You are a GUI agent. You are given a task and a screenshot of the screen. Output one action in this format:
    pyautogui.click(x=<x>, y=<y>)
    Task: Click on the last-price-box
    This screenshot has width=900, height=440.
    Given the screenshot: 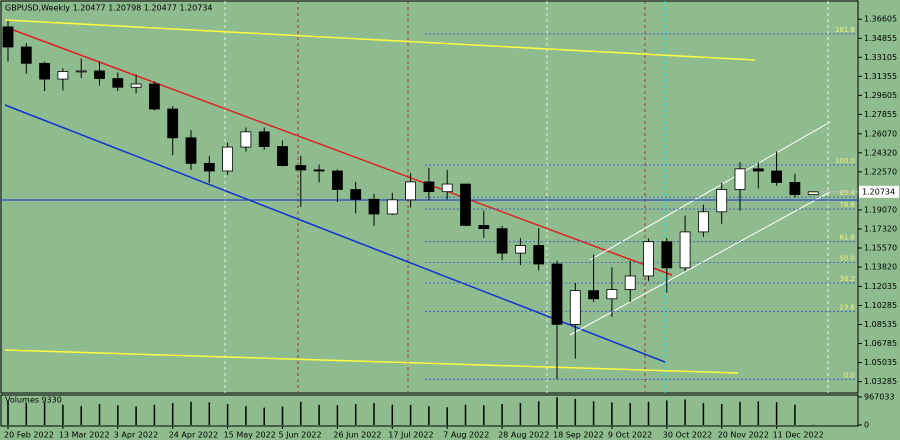 What is the action you would take?
    pyautogui.click(x=879, y=191)
    